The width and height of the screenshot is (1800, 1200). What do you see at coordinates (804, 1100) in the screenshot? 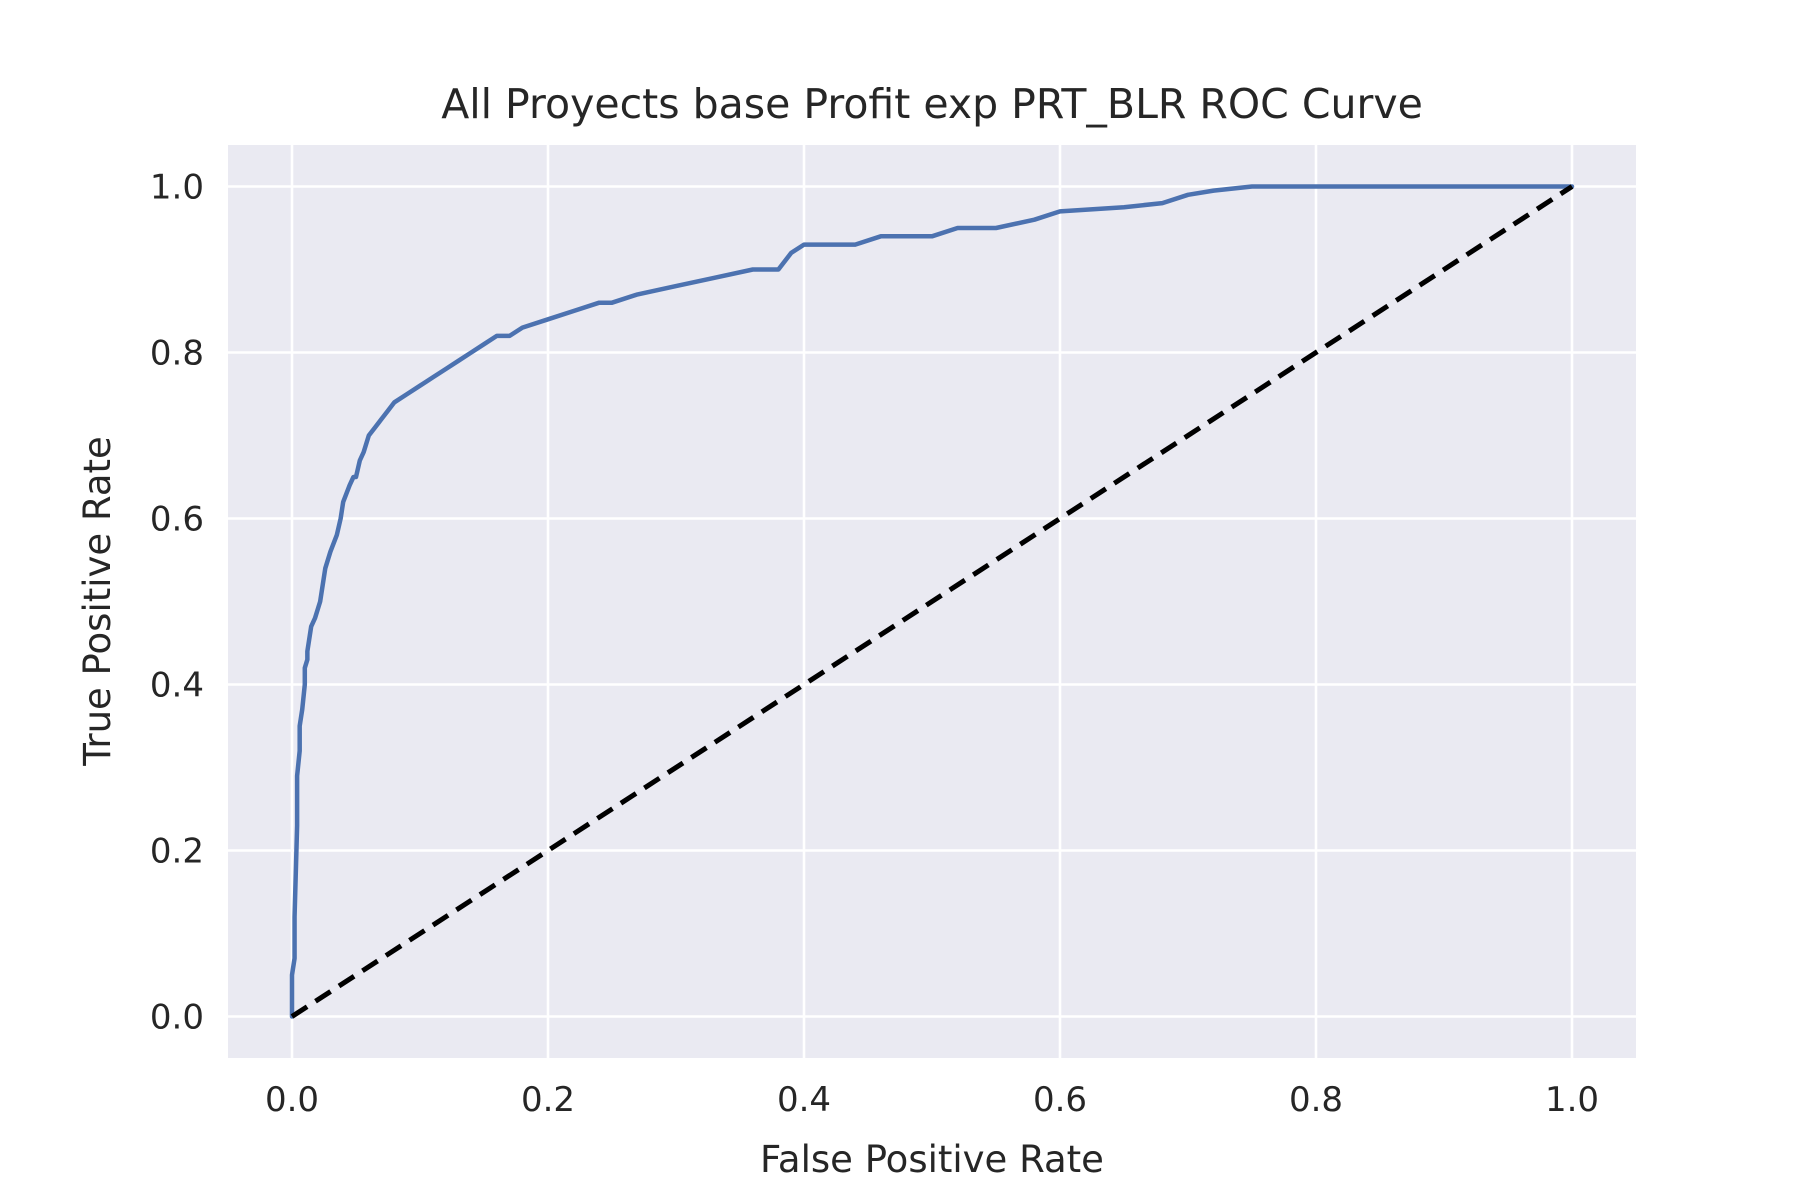
I see `x-tick-label: 0.4` at bounding box center [804, 1100].